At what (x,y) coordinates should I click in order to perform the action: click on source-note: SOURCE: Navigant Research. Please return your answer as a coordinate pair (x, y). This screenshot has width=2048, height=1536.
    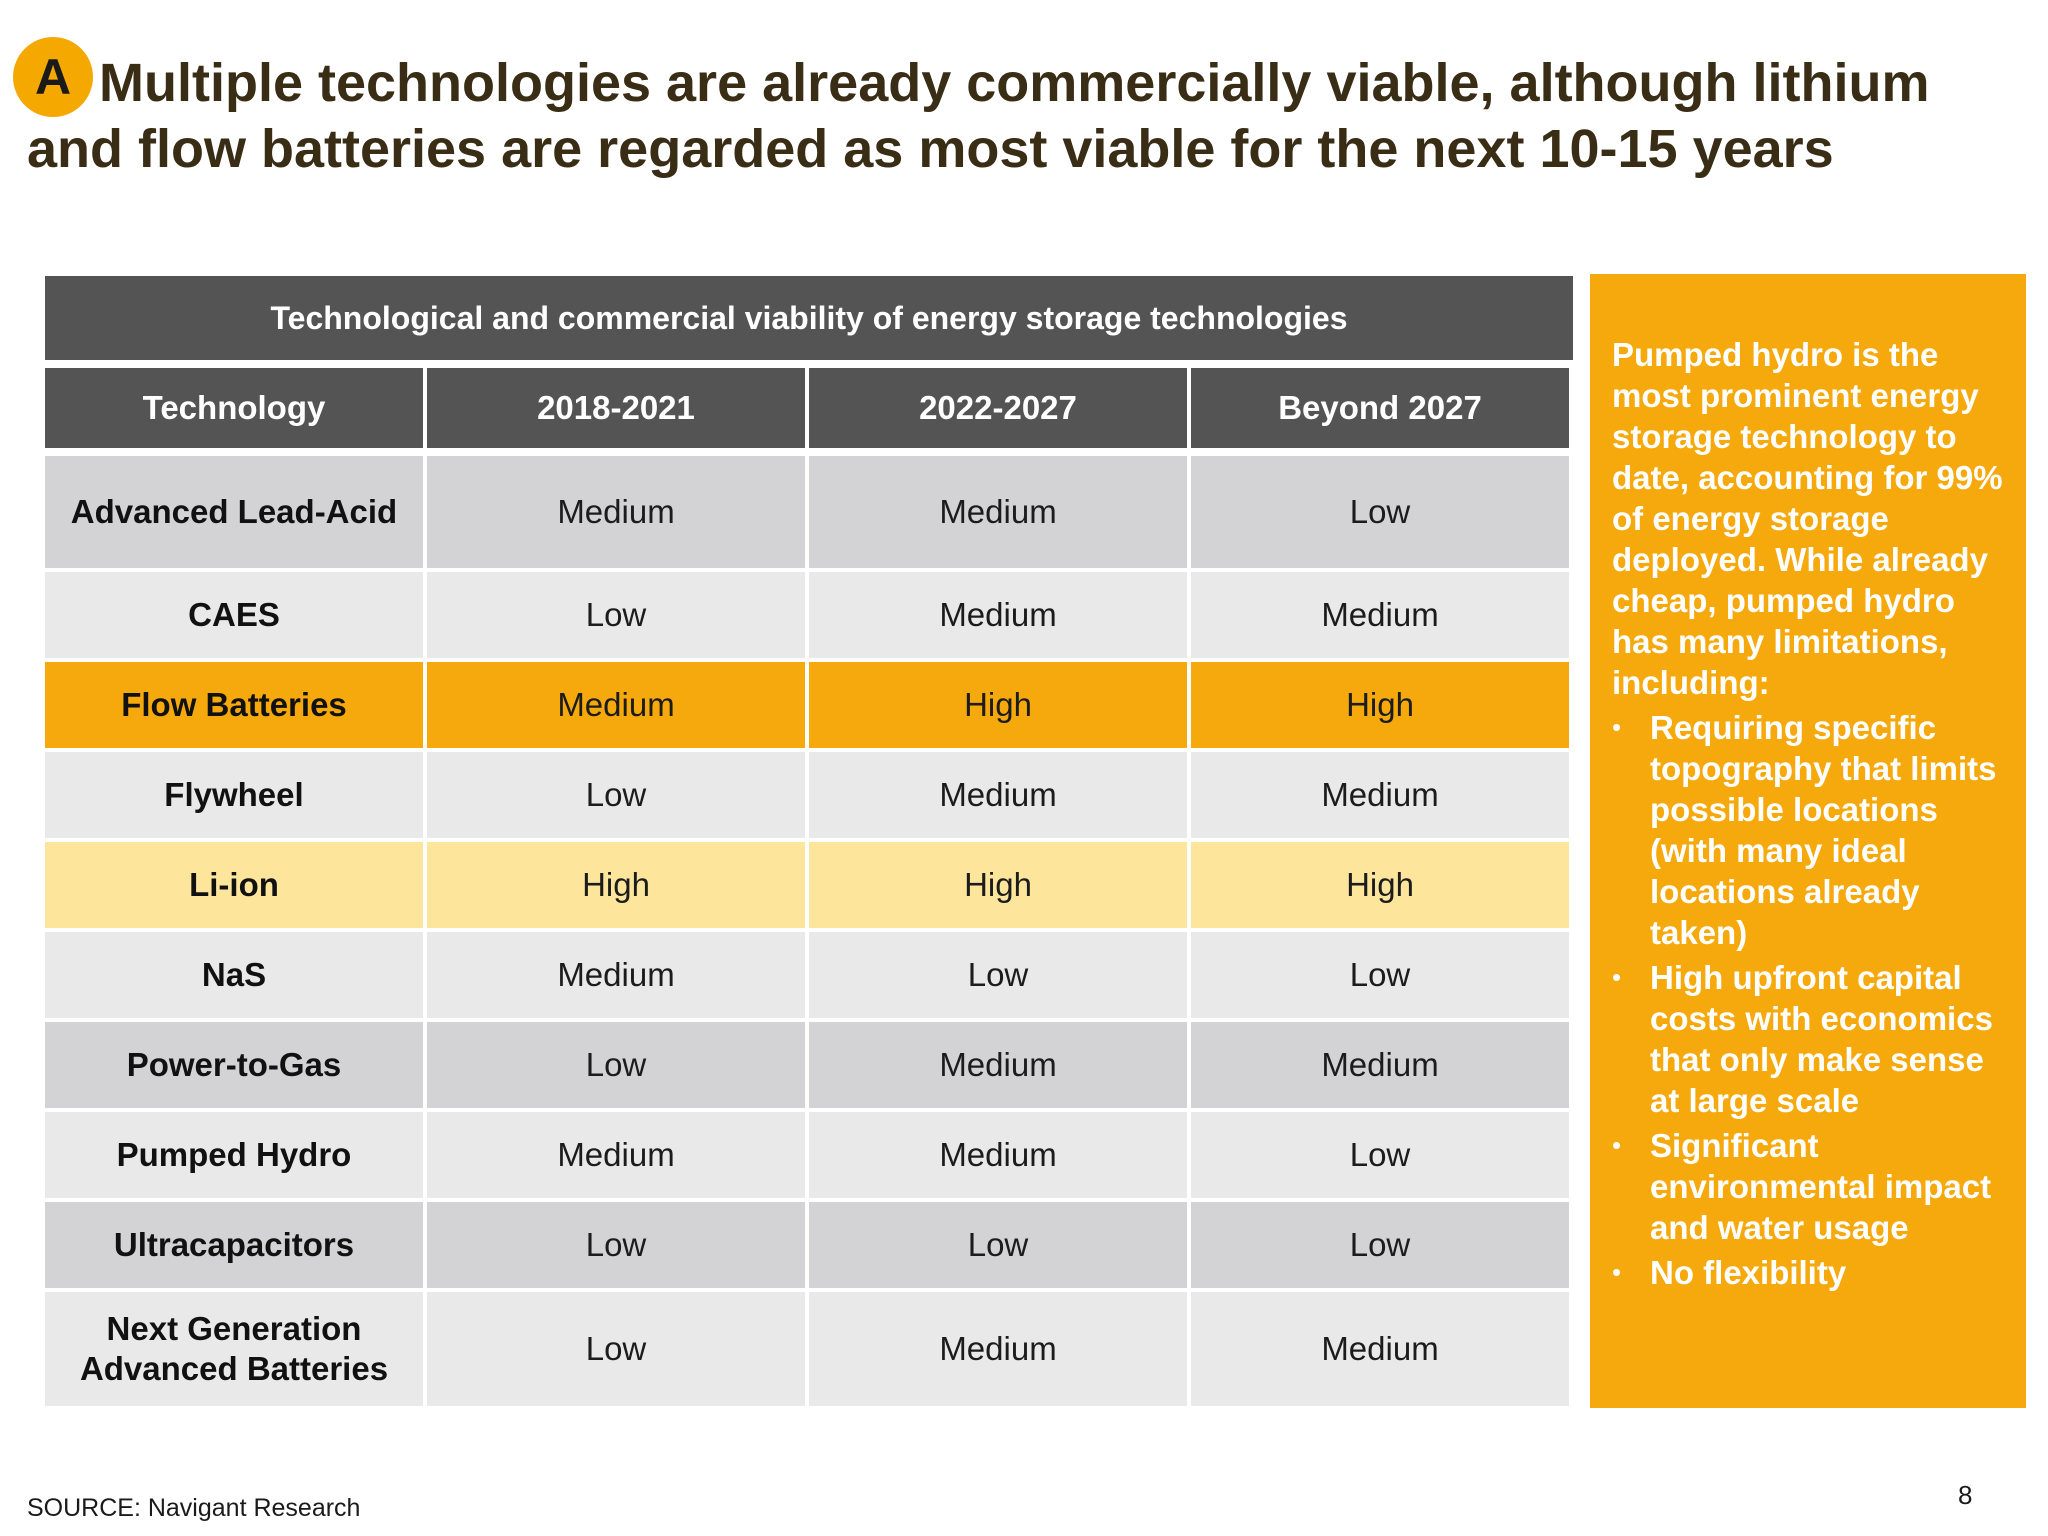
    Looking at the image, I should click on (194, 1508).